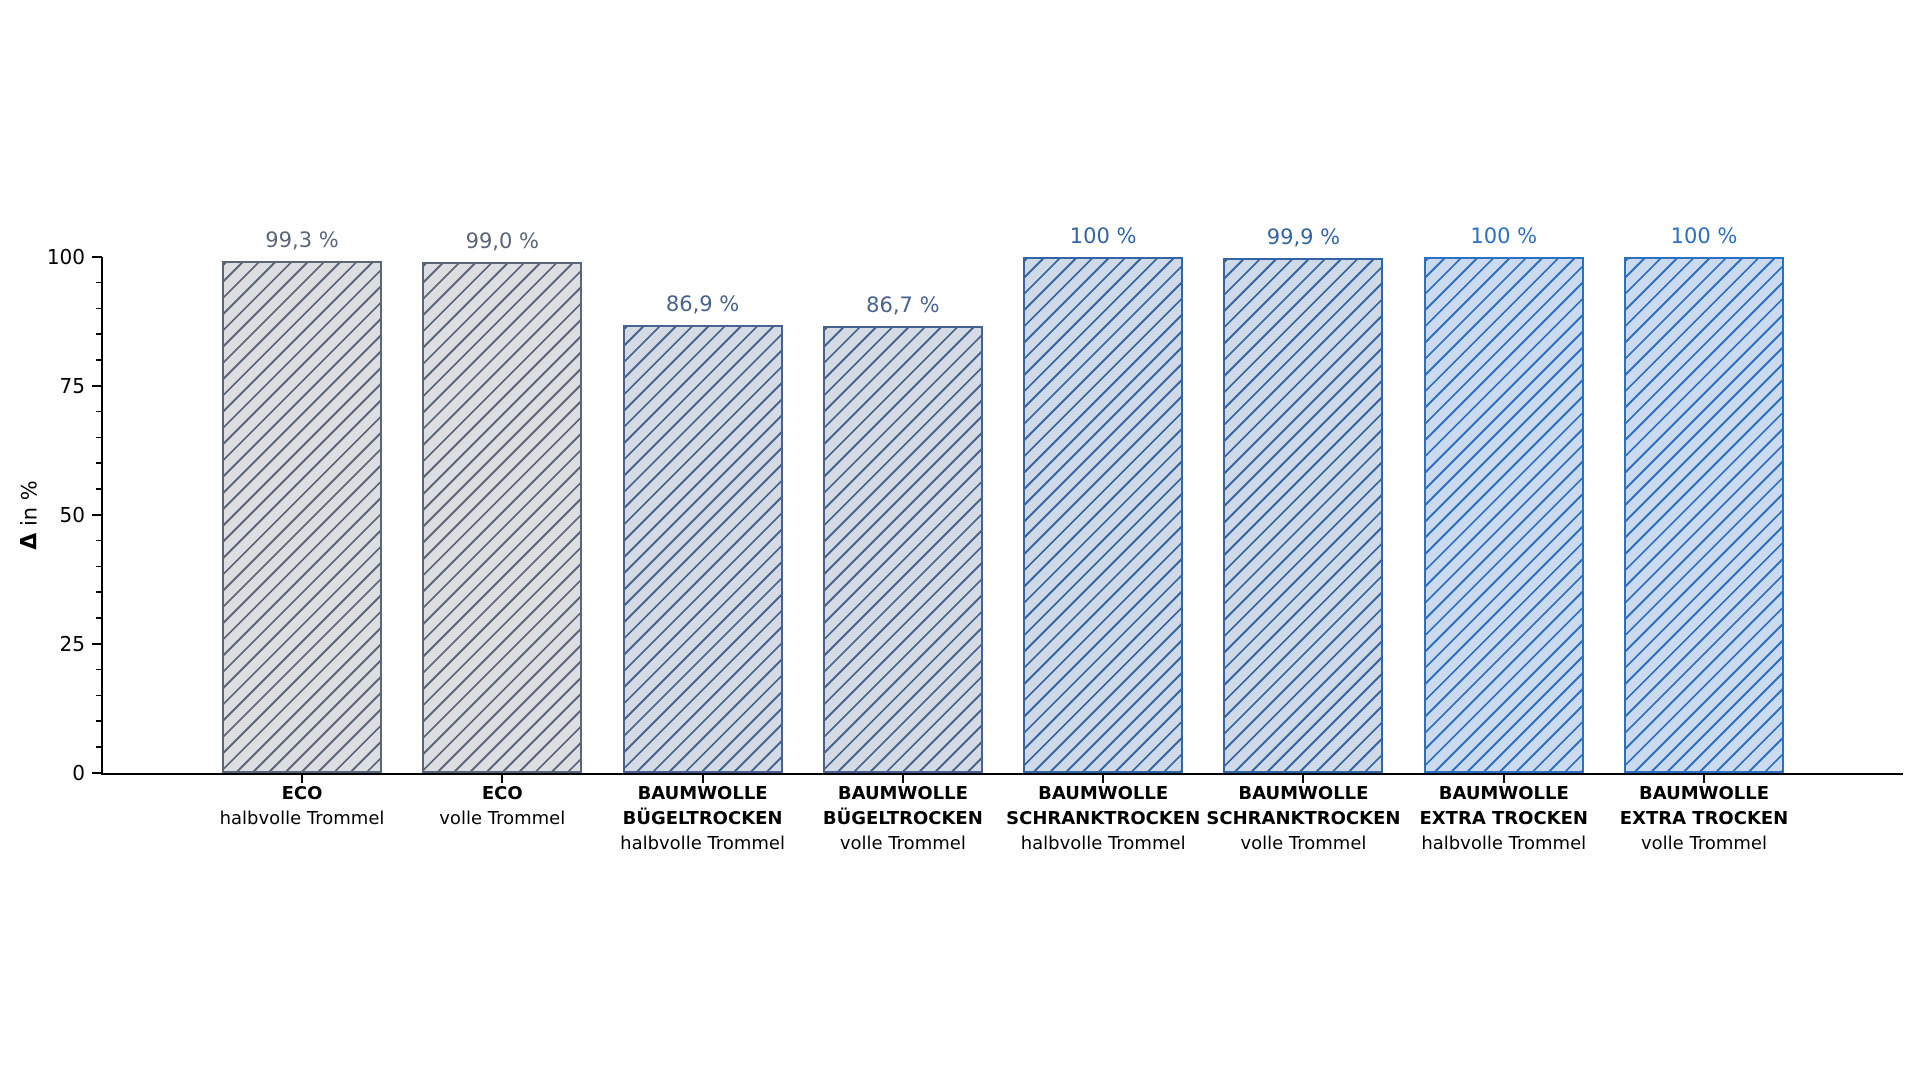 This screenshot has width=1920, height=1080. What do you see at coordinates (903, 305) in the screenshot?
I see `bar-value-label: 86,7 %` at bounding box center [903, 305].